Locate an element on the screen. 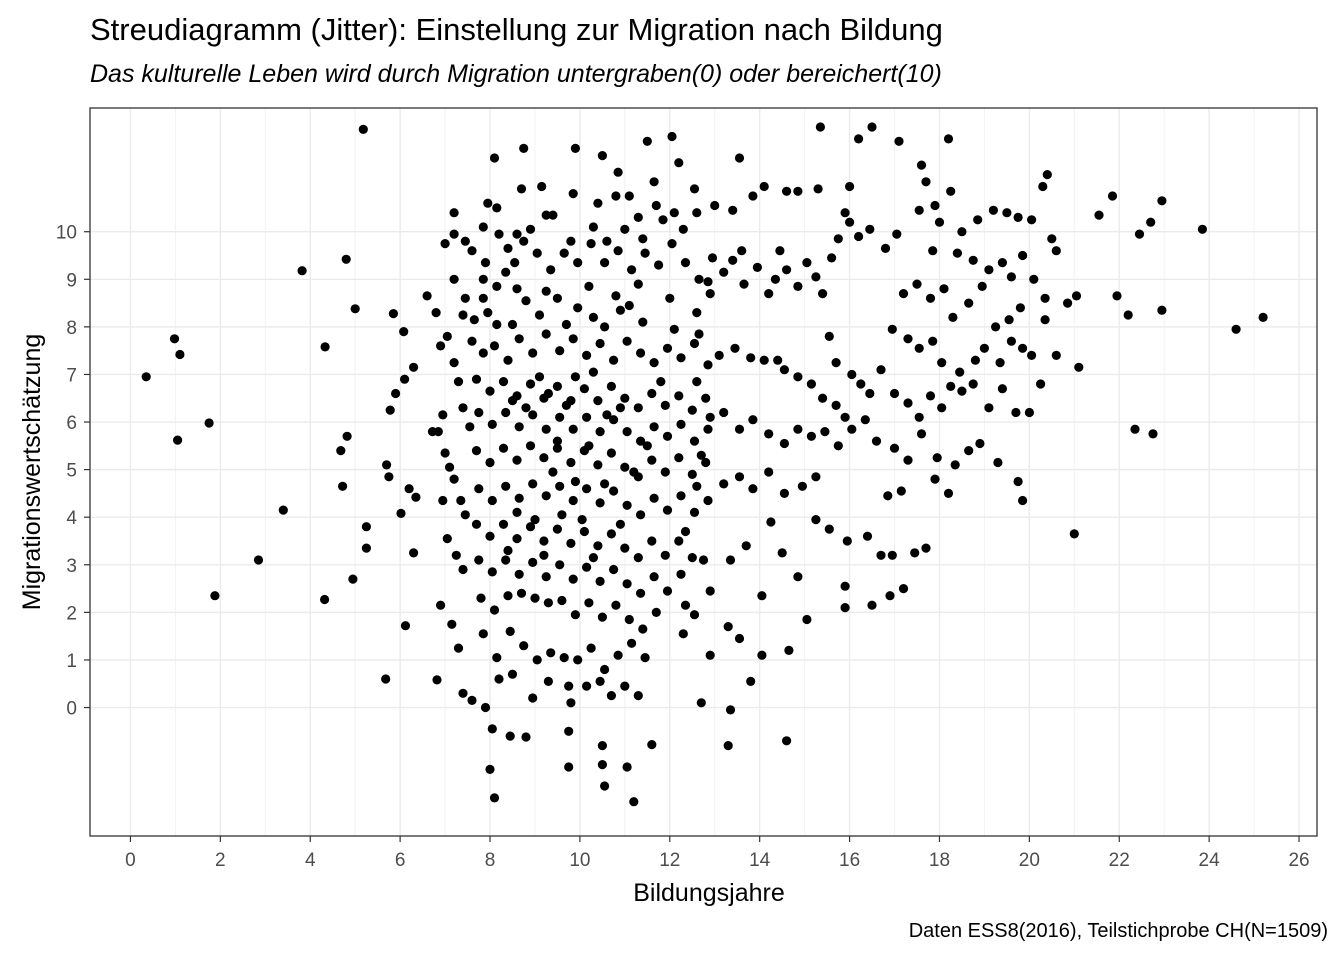 This screenshot has width=1344, height=960. x-tick-label: 20 is located at coordinates (1029, 860).